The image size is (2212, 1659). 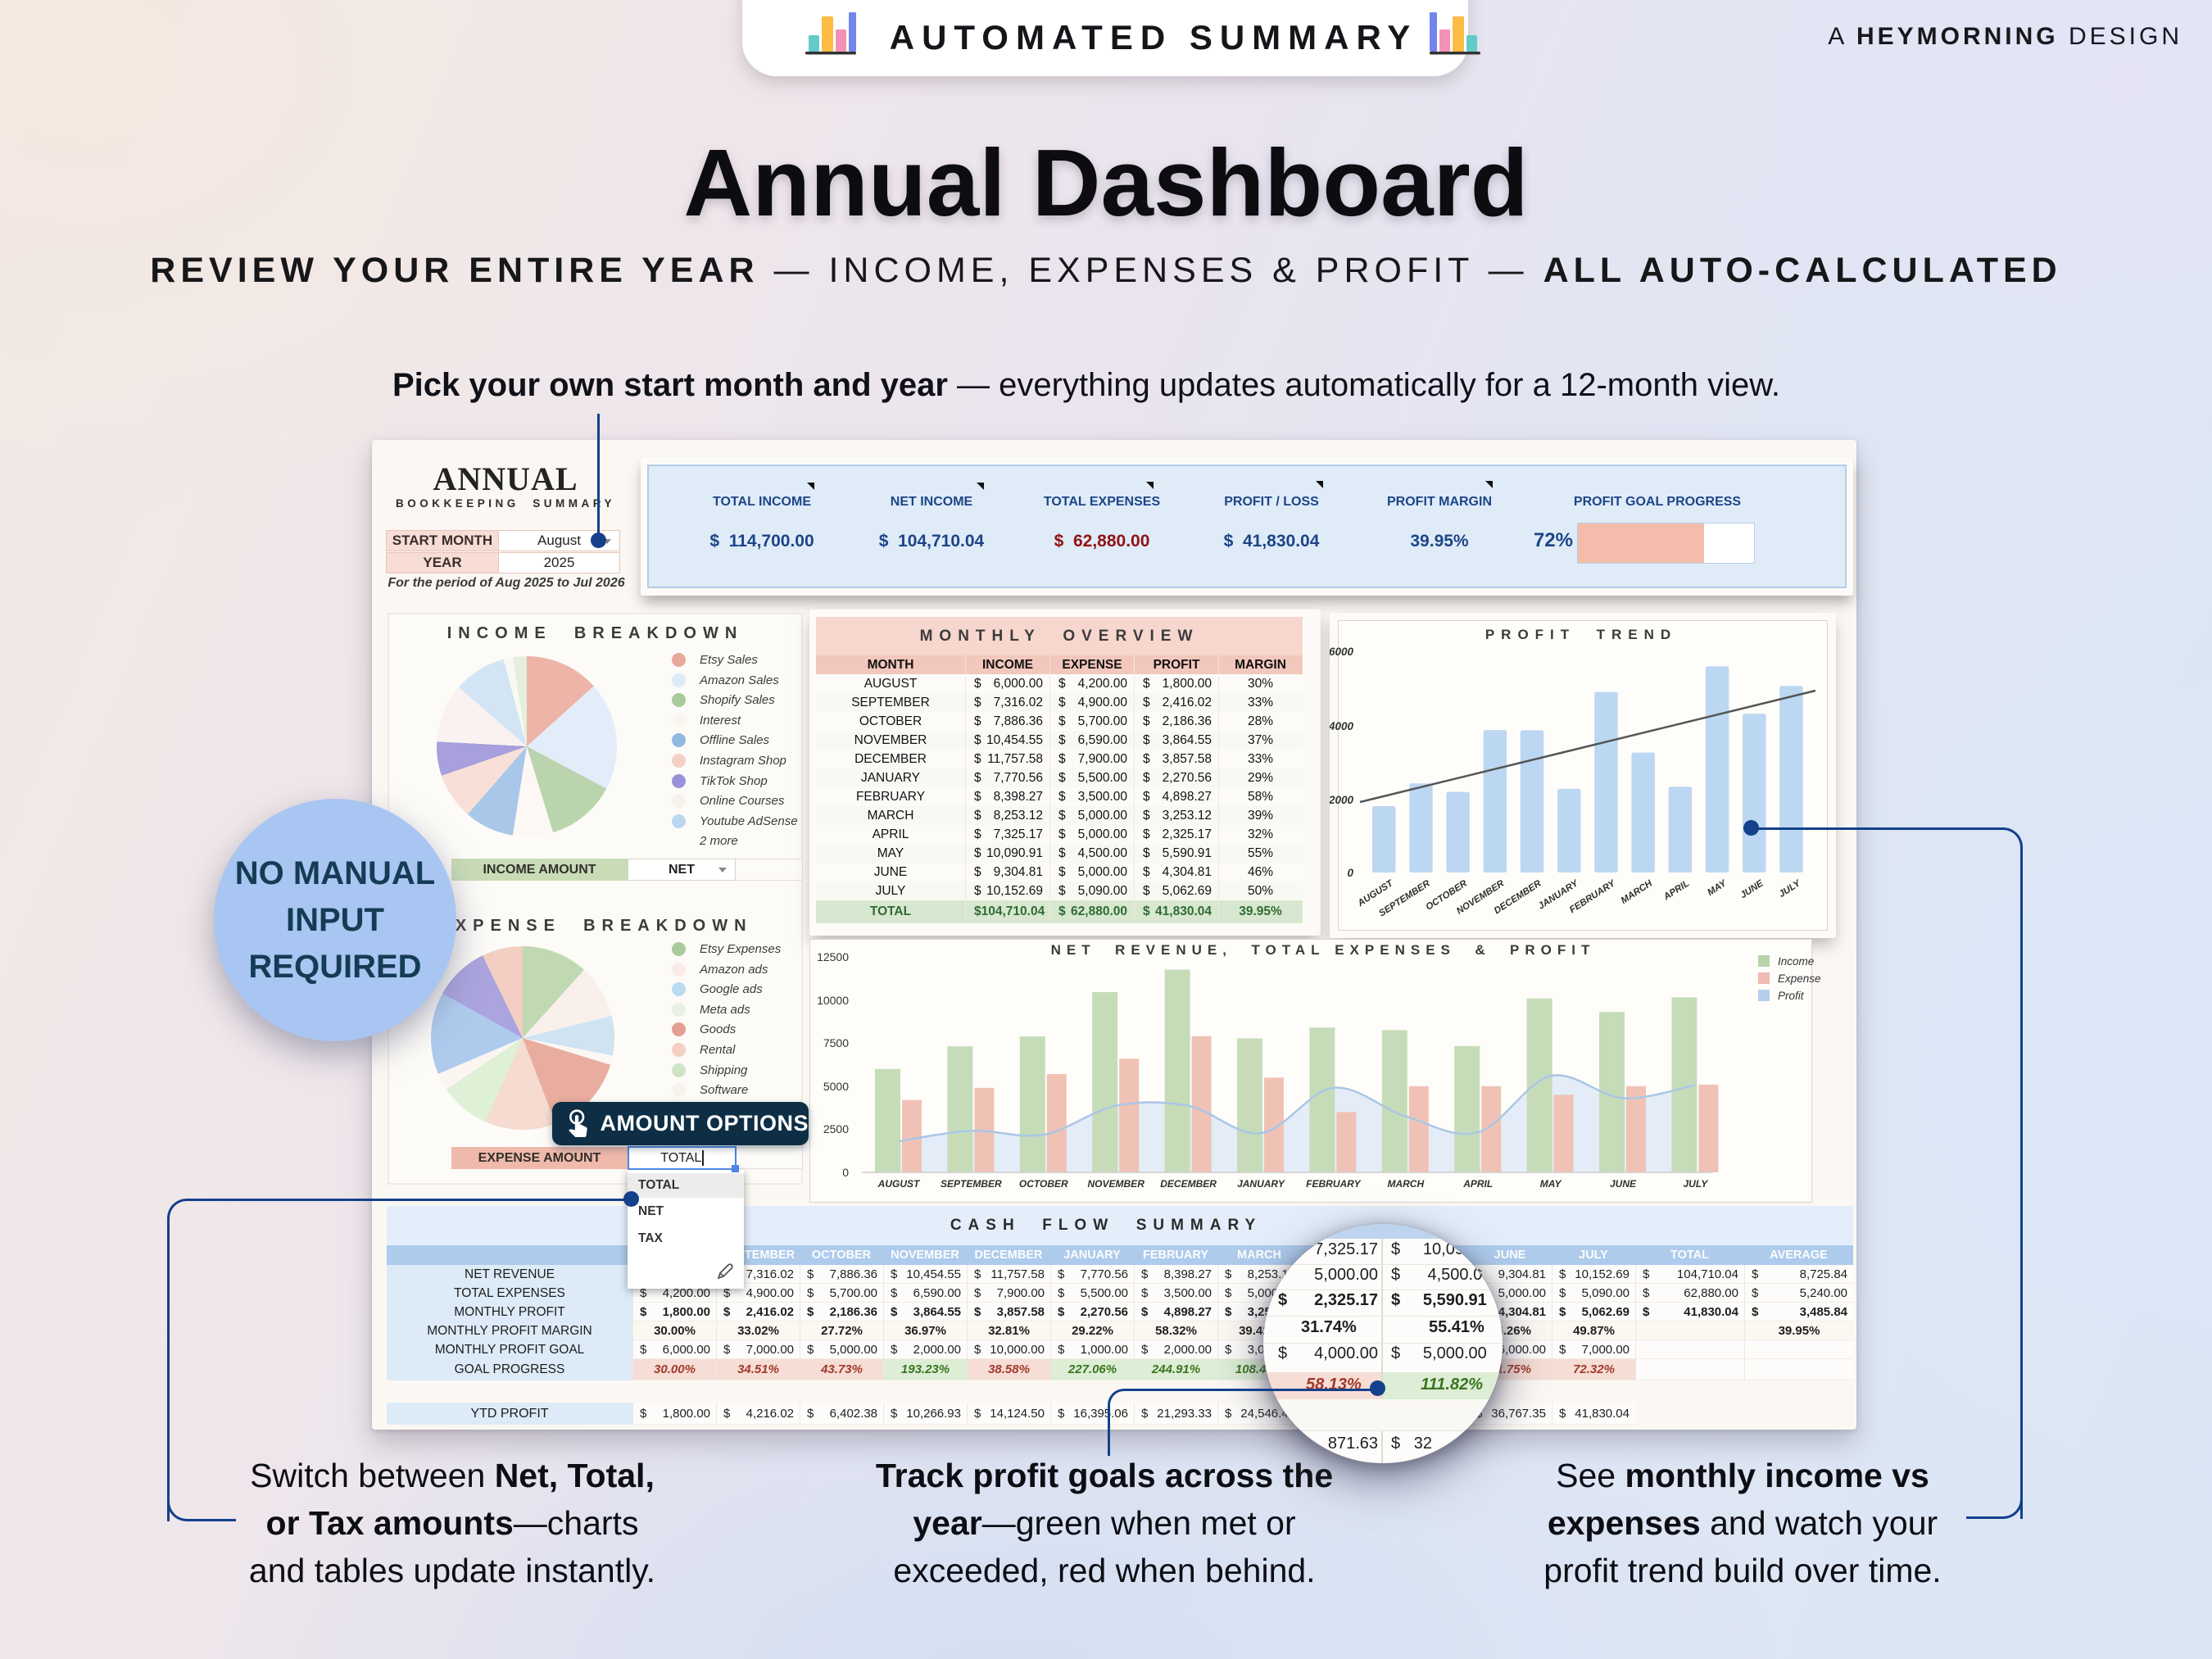 I want to click on svg-text: AUGUST, so click(x=899, y=1184).